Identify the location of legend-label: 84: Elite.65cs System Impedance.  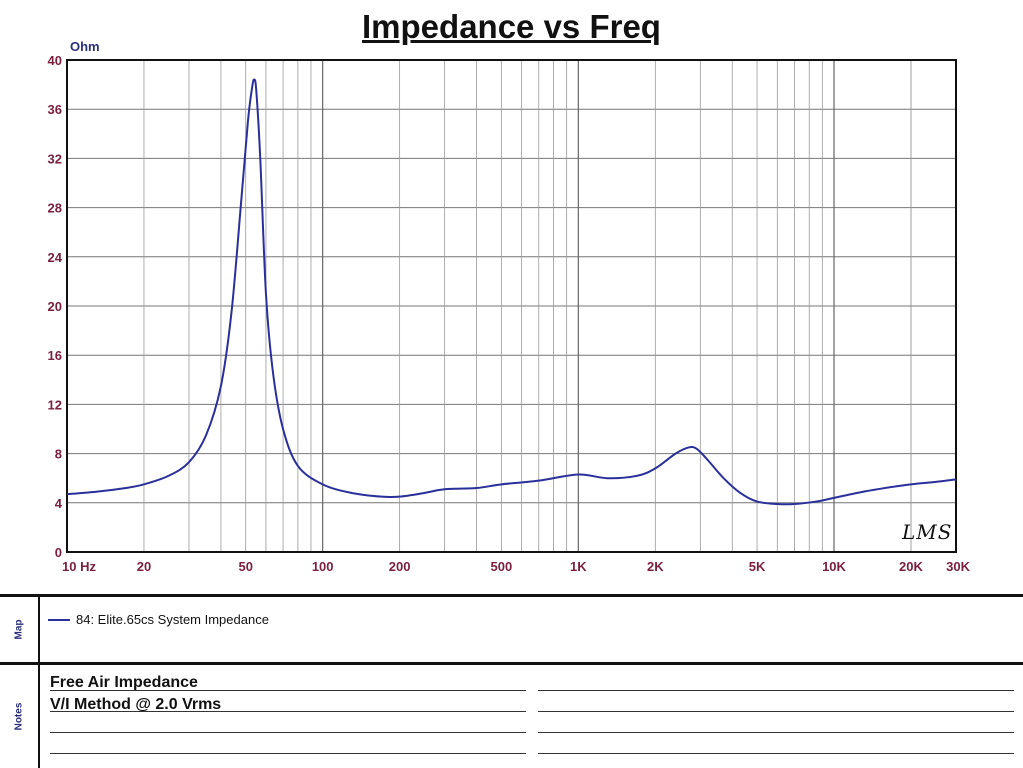
(172, 619).